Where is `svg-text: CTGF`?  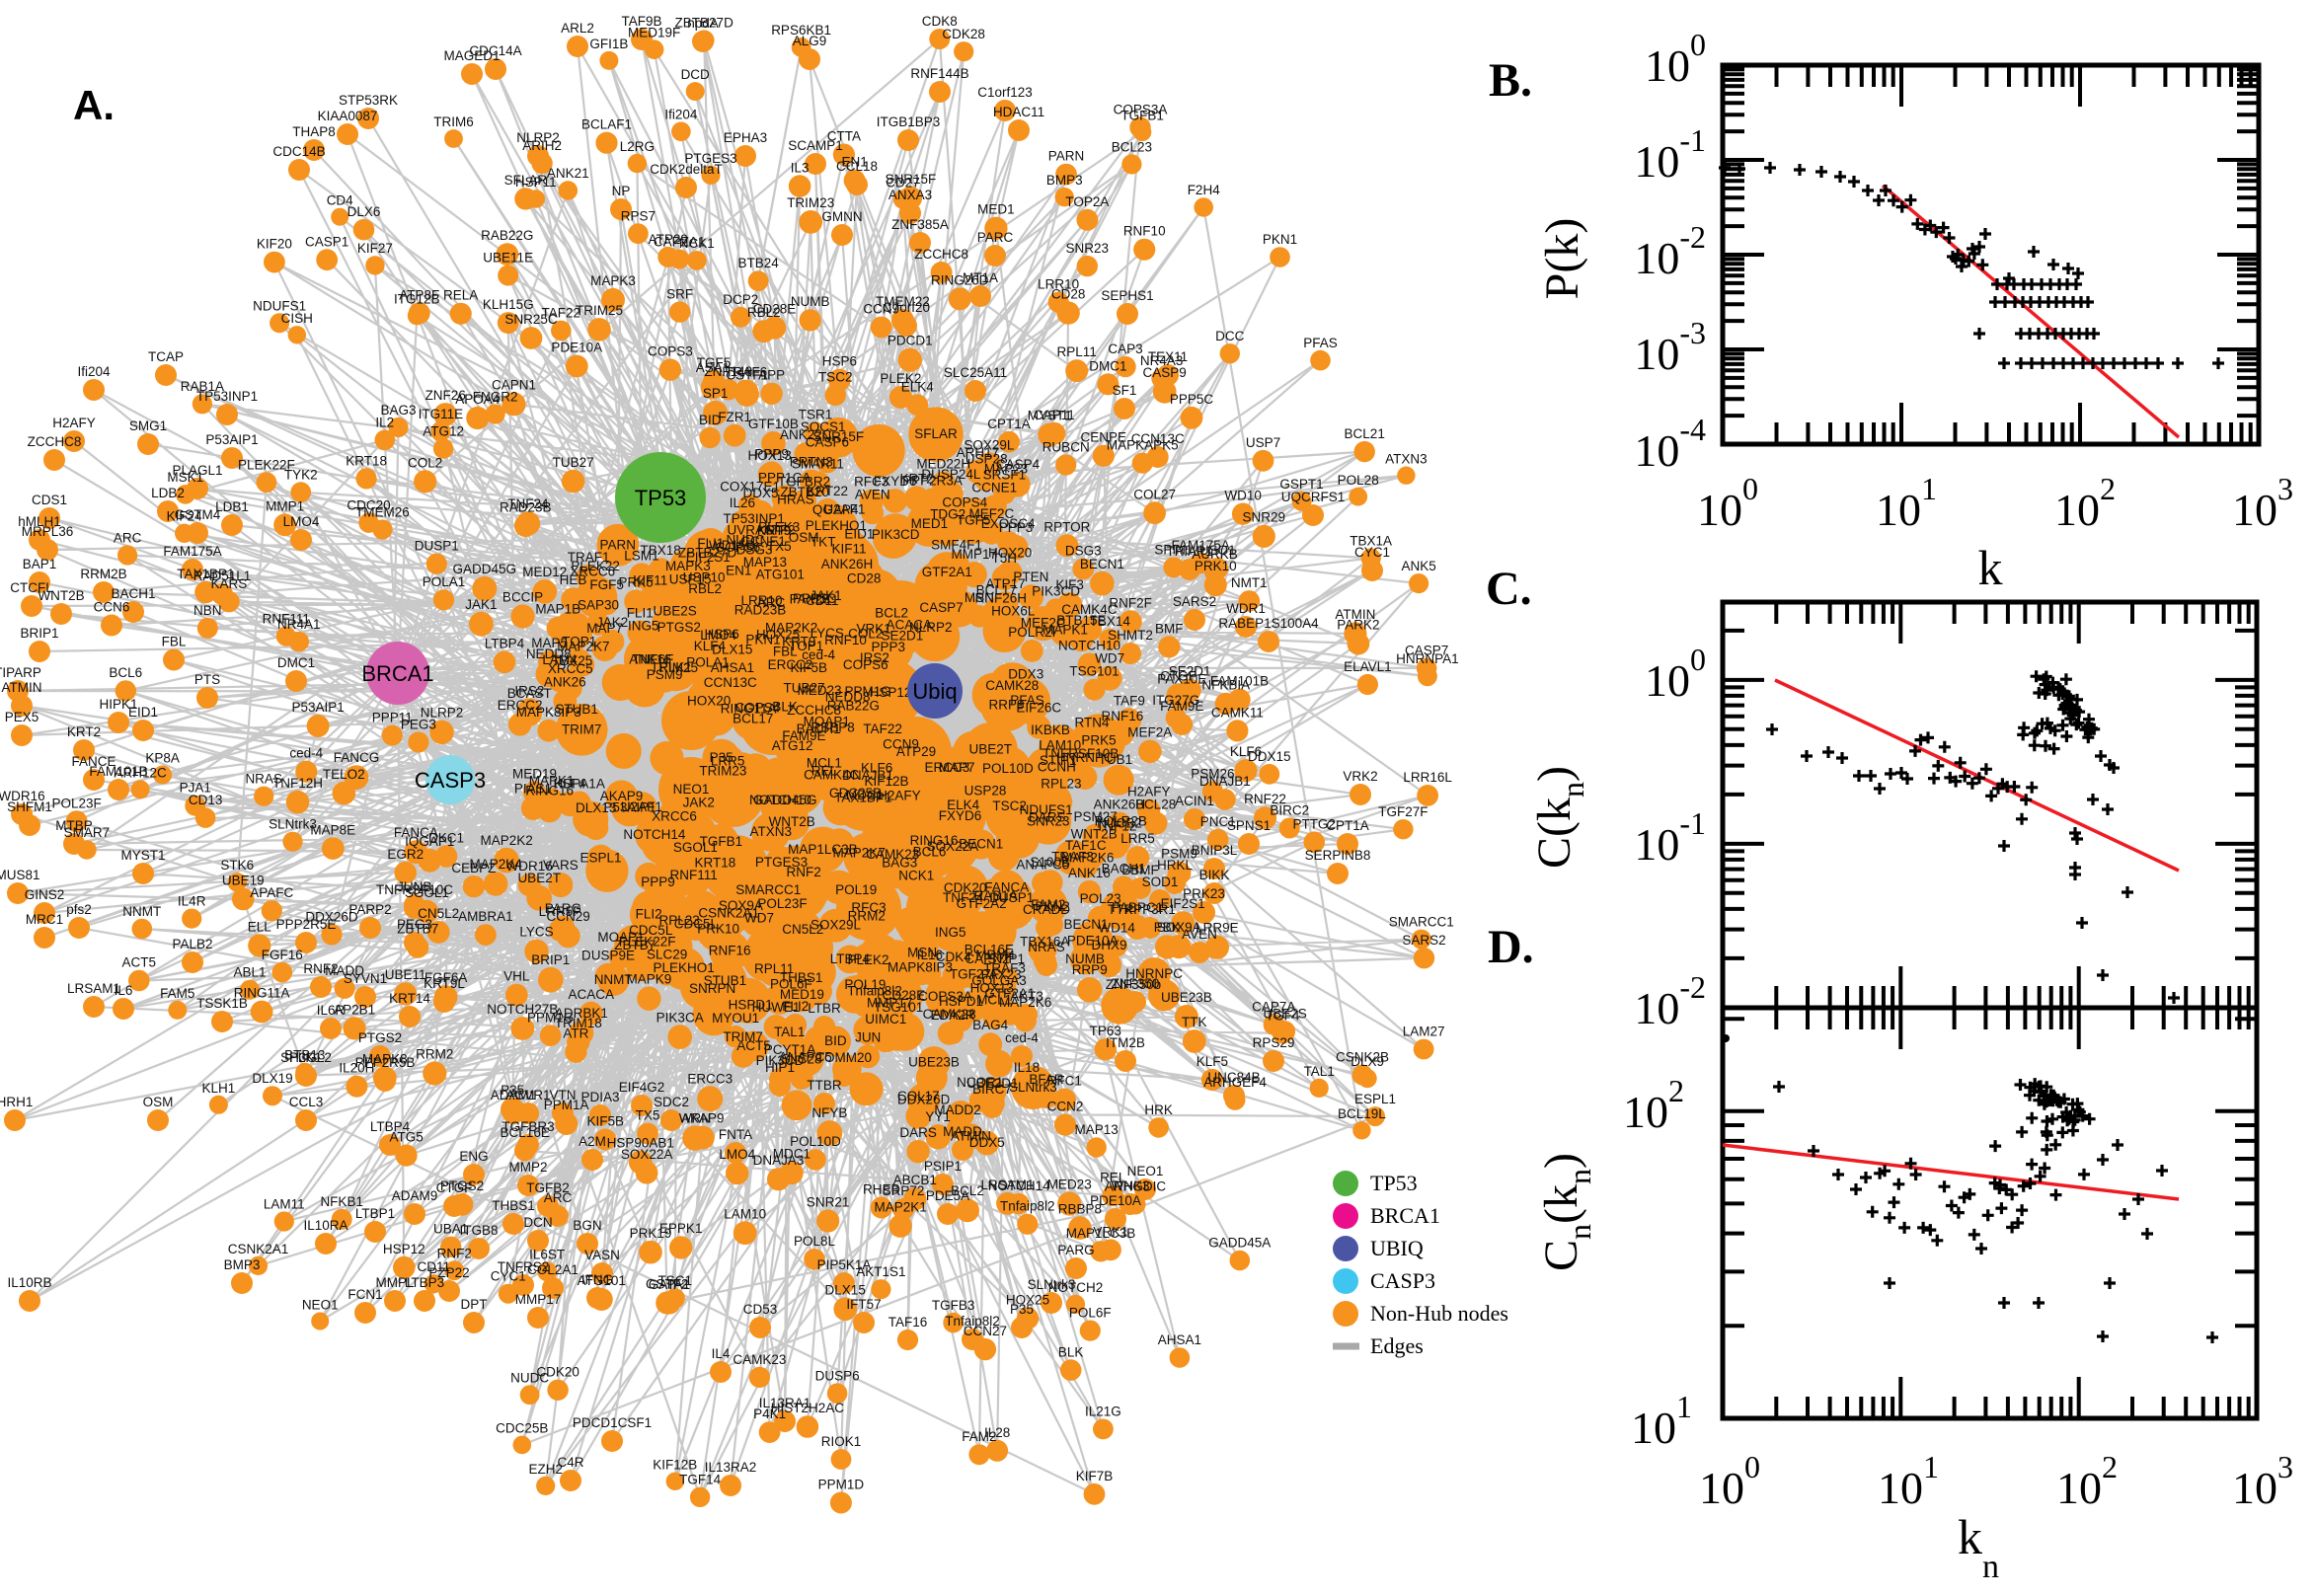
svg-text: CTGF is located at coordinates (1178, 676).